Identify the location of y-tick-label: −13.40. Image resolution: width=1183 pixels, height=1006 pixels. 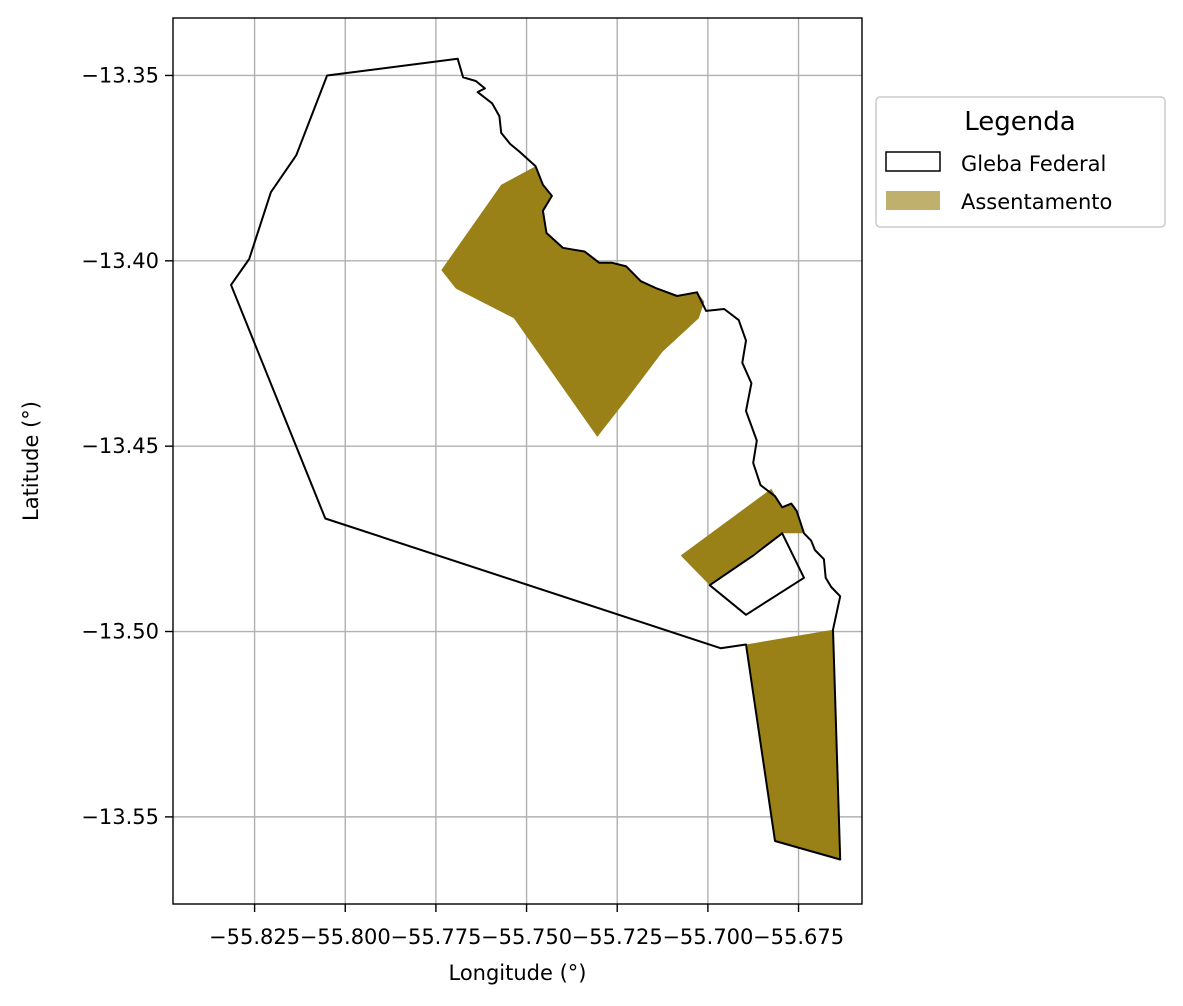
(120, 261).